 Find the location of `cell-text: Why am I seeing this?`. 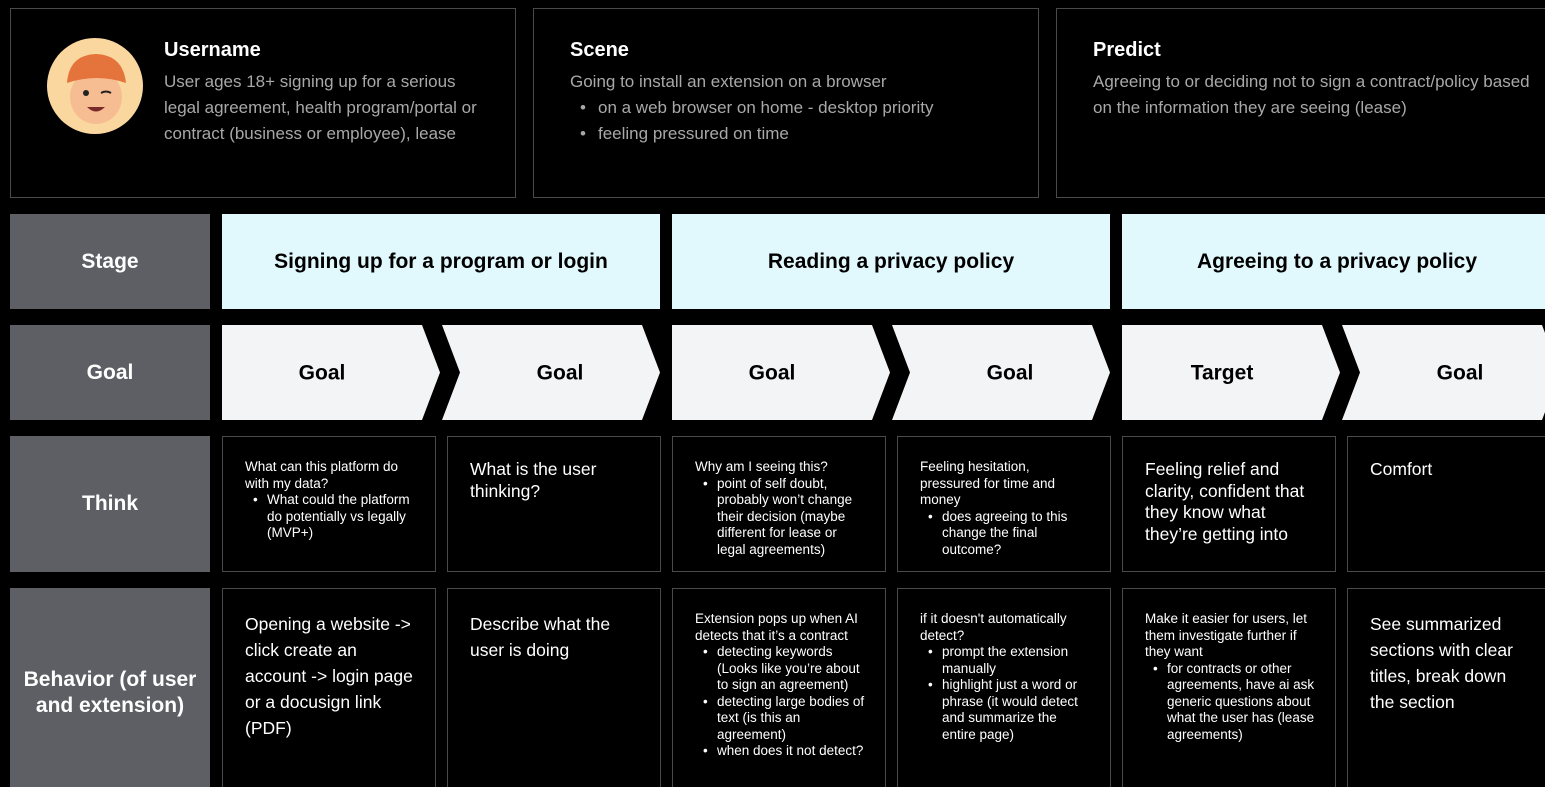

cell-text: Why am I seeing this? is located at coordinates (761, 466).